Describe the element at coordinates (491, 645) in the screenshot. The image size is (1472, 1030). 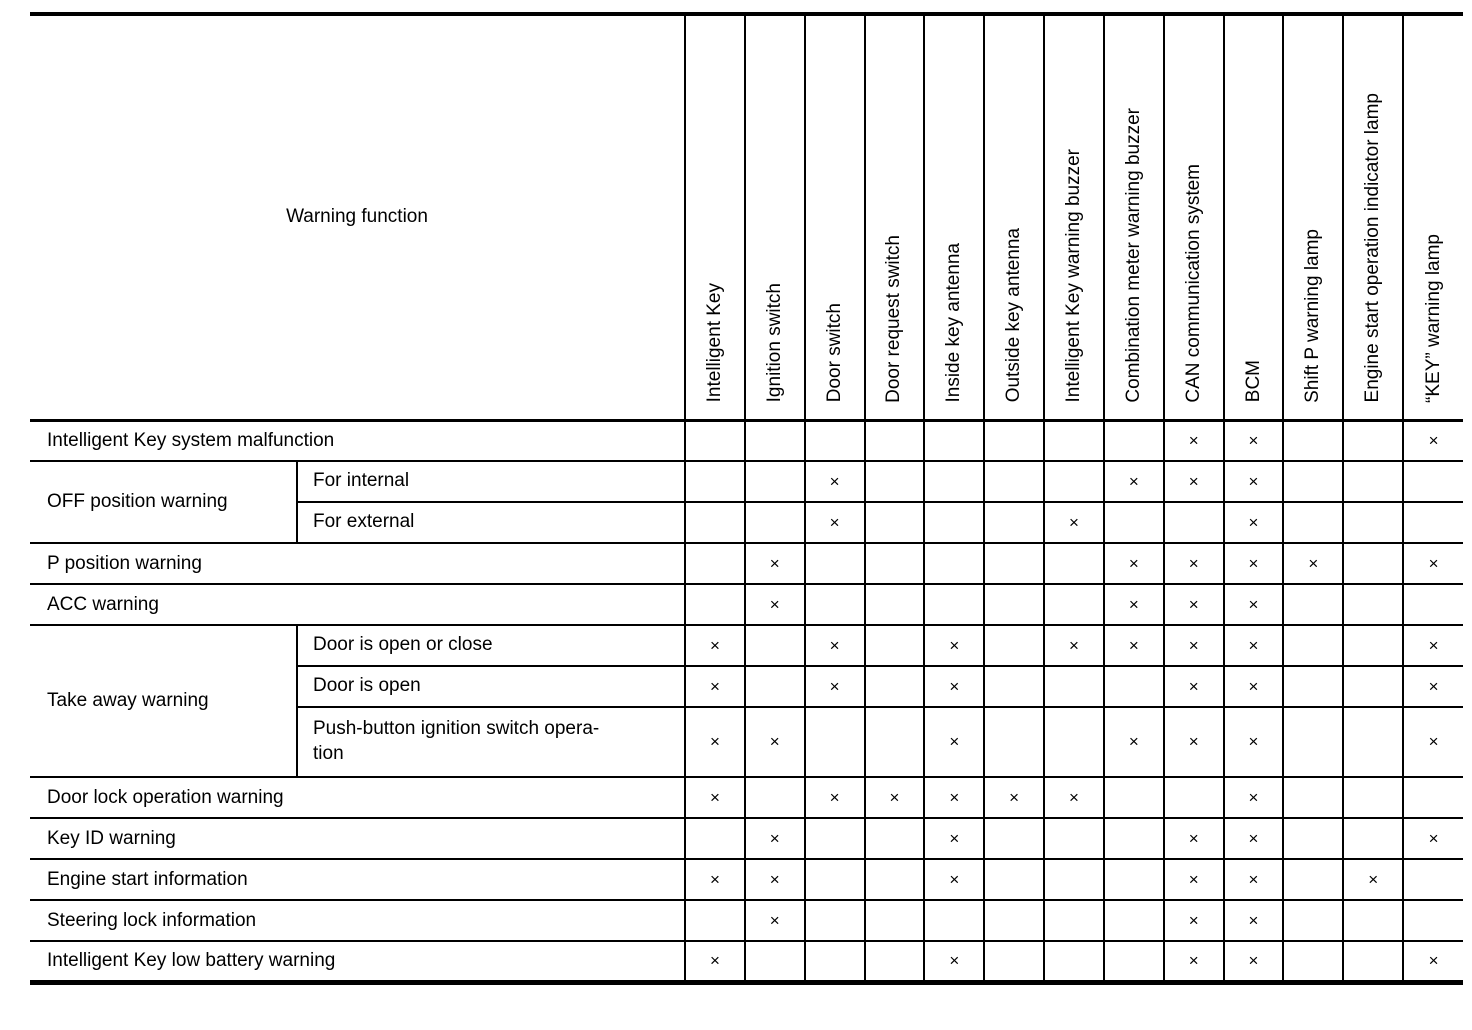
I see `sub-row-label: Door is open or close` at that location.